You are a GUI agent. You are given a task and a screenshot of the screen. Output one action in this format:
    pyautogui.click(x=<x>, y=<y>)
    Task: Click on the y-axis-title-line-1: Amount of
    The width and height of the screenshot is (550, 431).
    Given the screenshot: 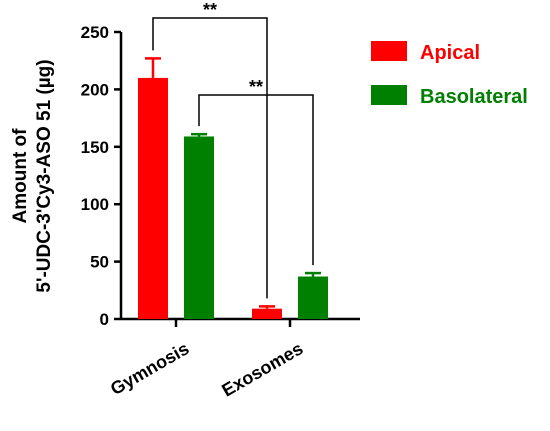 What is the action you would take?
    pyautogui.click(x=20, y=176)
    